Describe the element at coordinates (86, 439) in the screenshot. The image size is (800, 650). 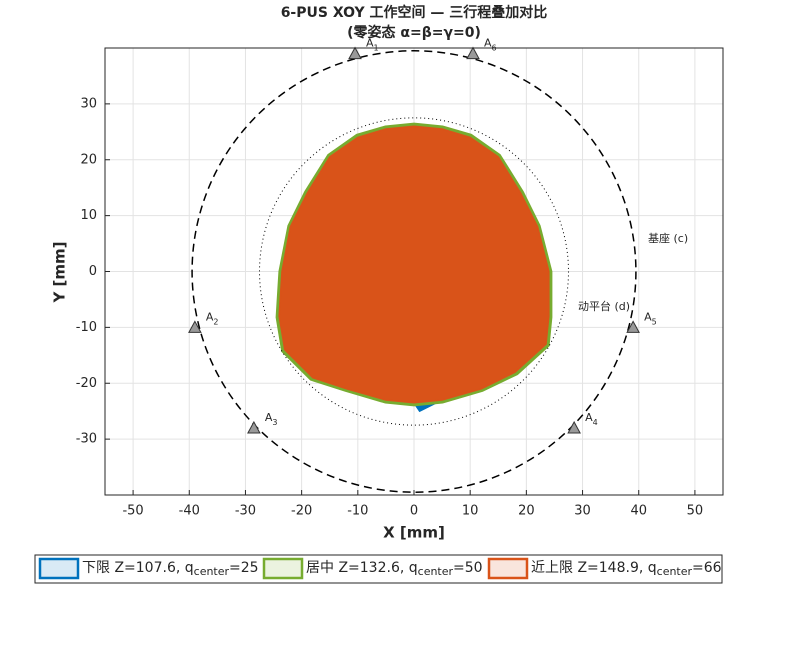
I see `y-tick-label: -30` at that location.